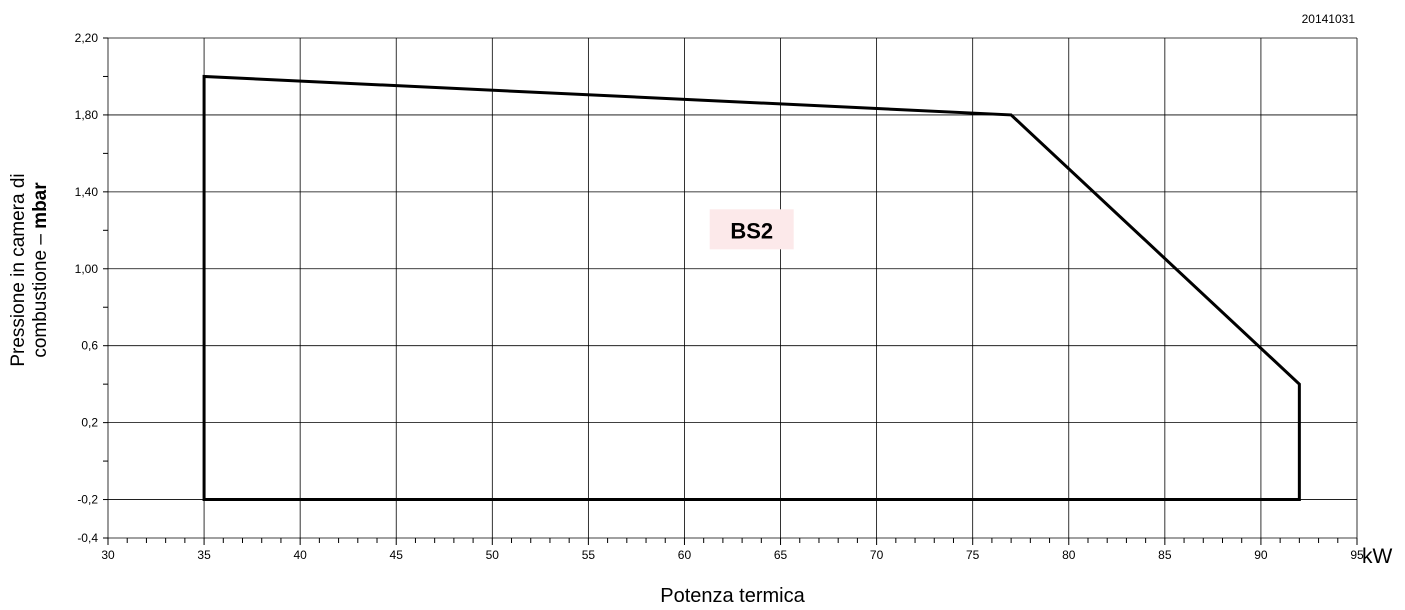 This screenshot has width=1405, height=610. I want to click on x-tick-label: 40, so click(300, 555).